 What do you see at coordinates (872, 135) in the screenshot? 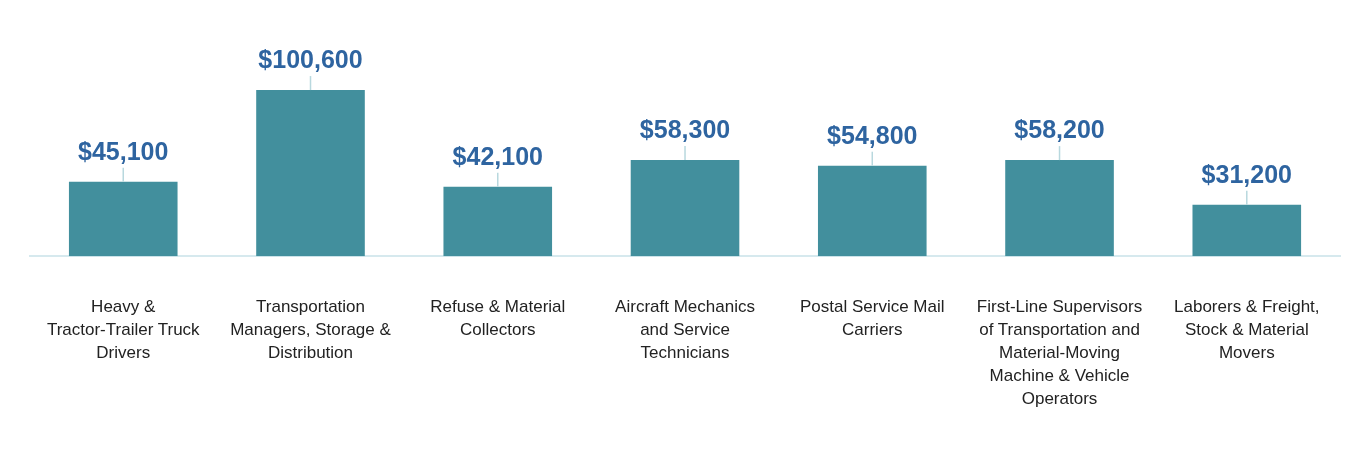
I see `data-label: $54,800` at bounding box center [872, 135].